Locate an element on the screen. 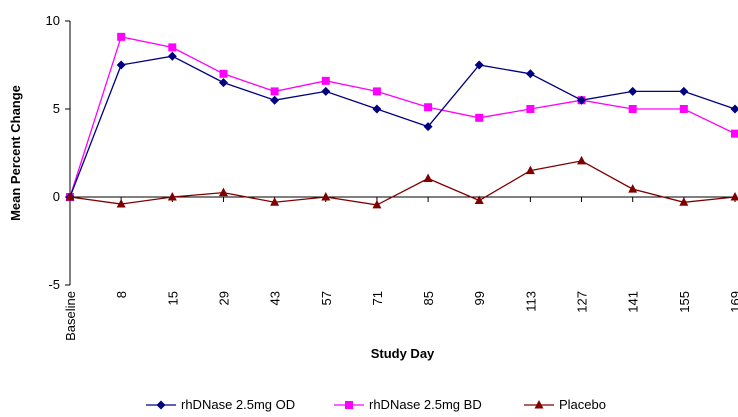 This screenshot has width=738, height=417. series-line is located at coordinates (402, 183).